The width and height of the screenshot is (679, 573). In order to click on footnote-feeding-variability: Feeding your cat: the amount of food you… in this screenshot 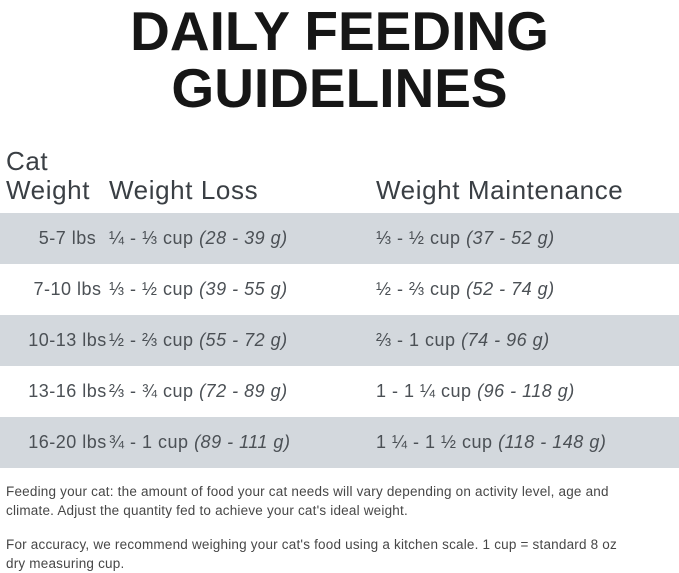, I will do `click(339, 501)`.